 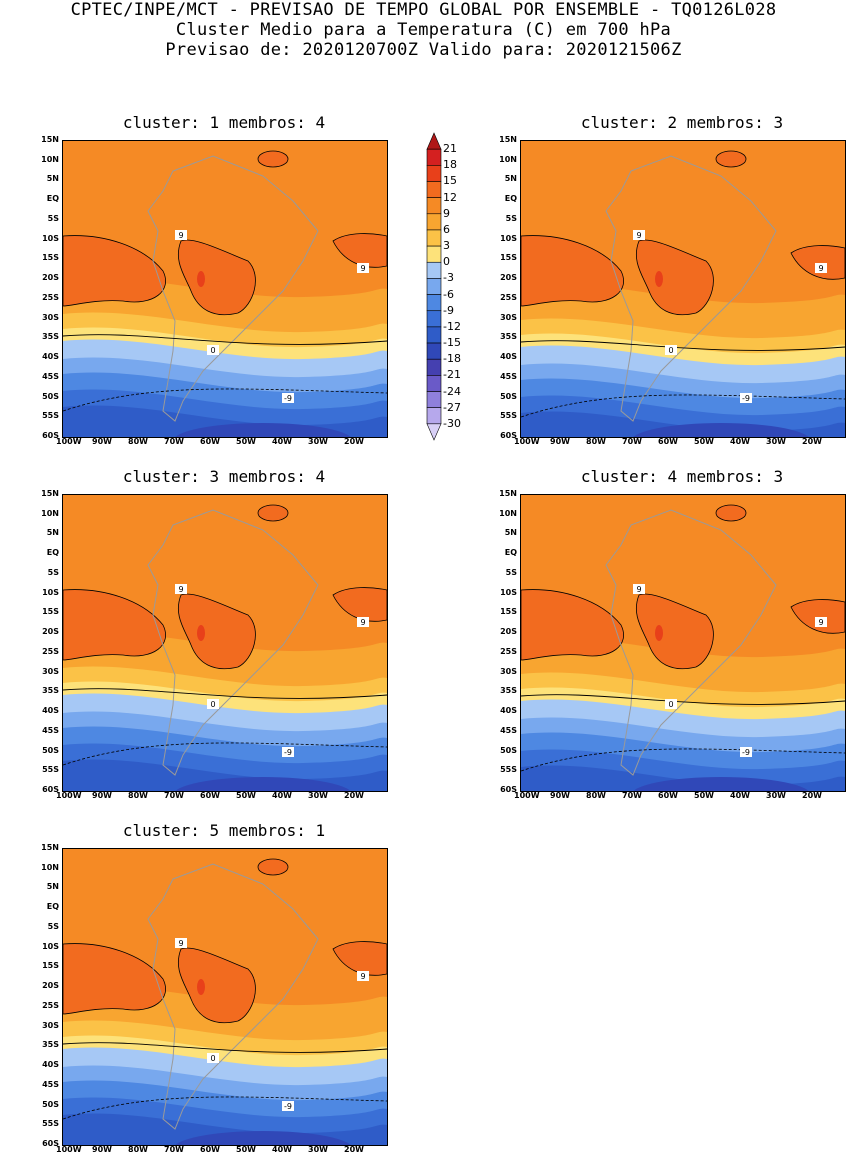 What do you see at coordinates (224, 122) in the screenshot?
I see `panel-title: cluster: 1 membros: 4` at bounding box center [224, 122].